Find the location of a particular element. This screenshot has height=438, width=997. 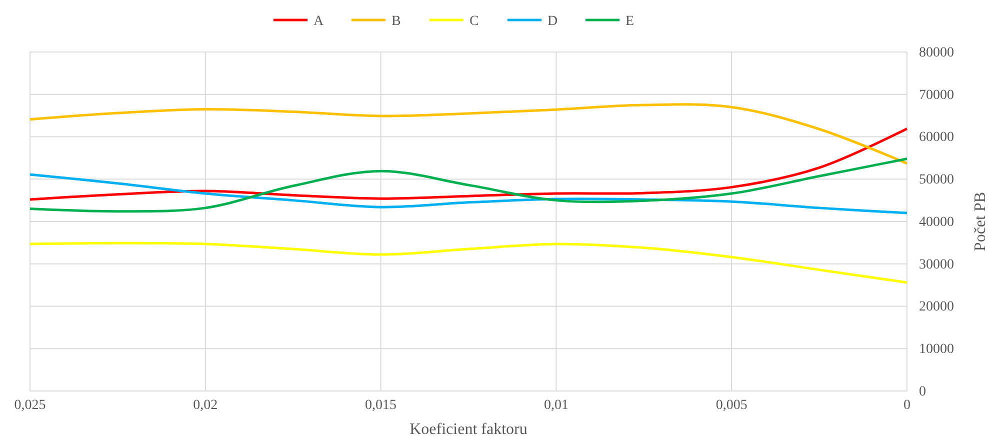

y2-tick-label: 40000 is located at coordinates (936, 222).